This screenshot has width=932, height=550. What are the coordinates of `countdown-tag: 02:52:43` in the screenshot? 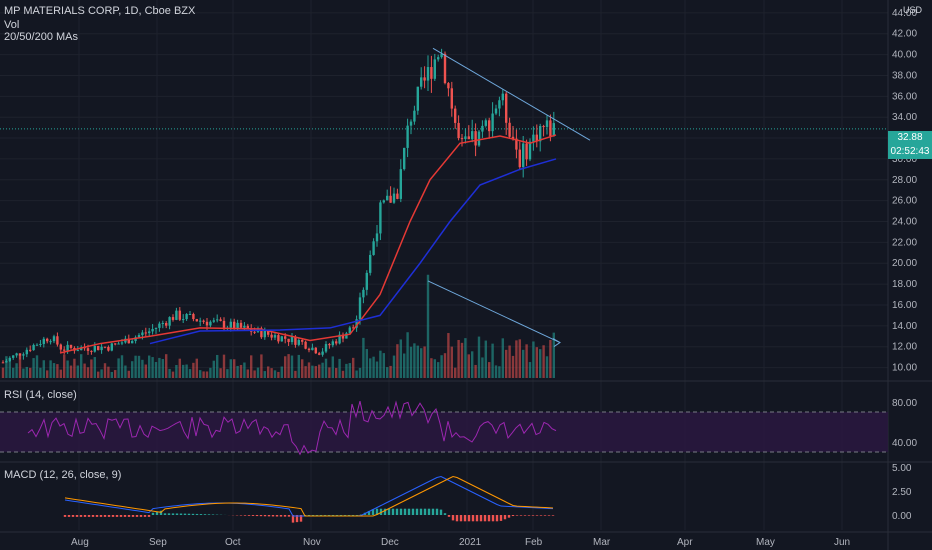 It's located at (910, 152).